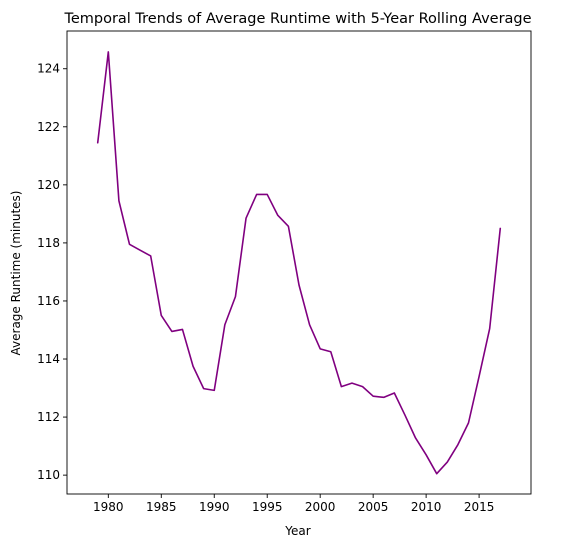  Describe the element at coordinates (426, 507) in the screenshot. I see `x-tick-label-2010: 2010` at that location.